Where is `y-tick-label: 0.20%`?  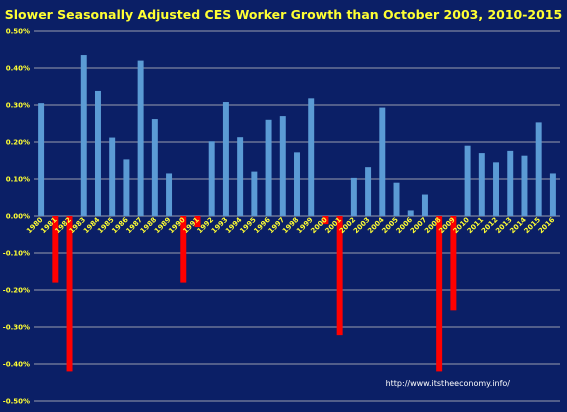
y-tick-label: 0.20% is located at coordinates (18, 143).